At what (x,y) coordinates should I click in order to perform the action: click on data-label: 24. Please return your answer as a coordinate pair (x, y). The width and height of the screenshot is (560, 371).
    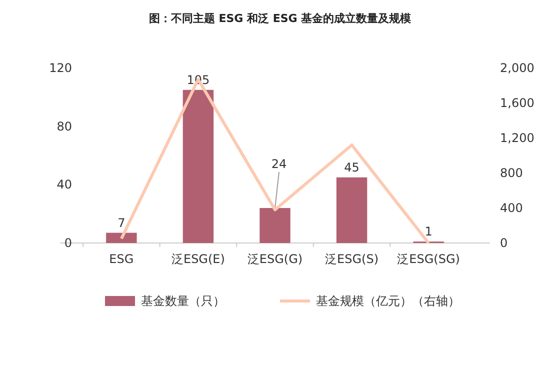
    Looking at the image, I should click on (279, 164).